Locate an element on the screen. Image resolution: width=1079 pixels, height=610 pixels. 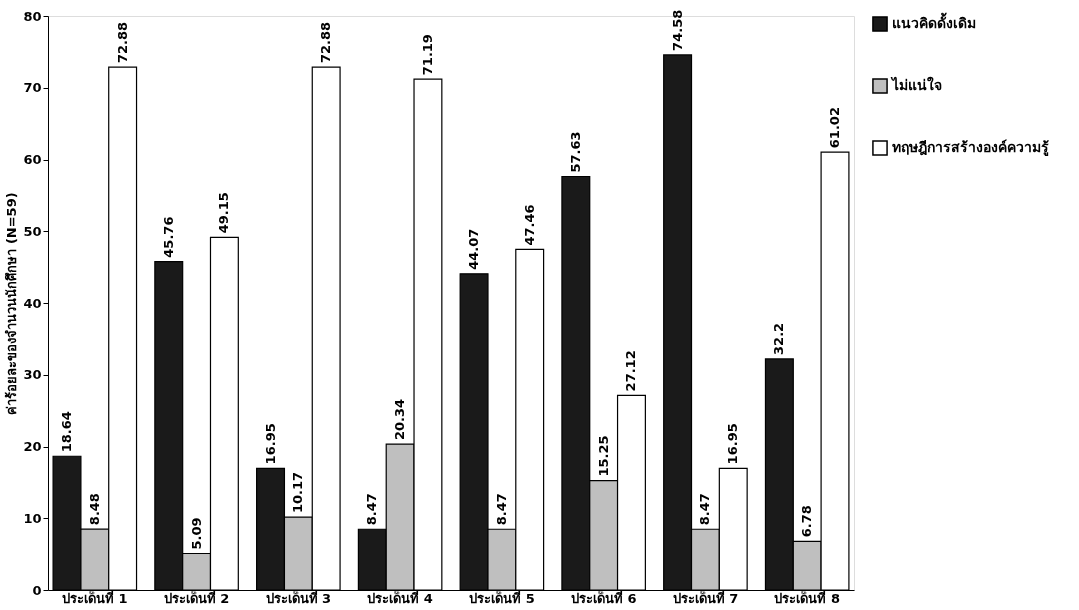
data-label: 44.07 is located at coordinates (474, 249).